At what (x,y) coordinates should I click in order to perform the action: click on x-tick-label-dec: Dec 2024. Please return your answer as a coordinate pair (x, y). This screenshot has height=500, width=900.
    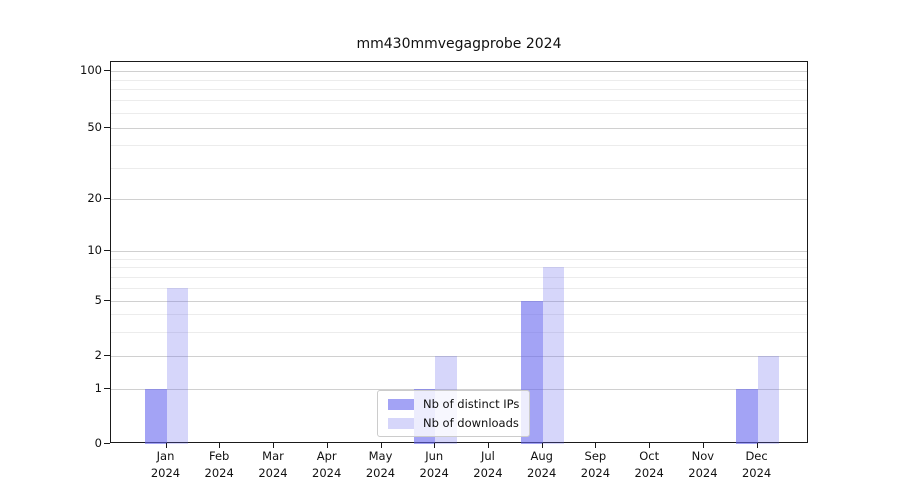
    Looking at the image, I should click on (756, 464).